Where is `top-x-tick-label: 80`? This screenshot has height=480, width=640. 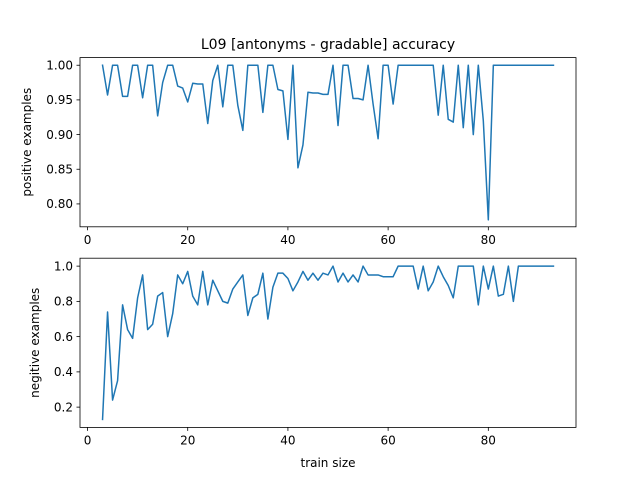
top-x-tick-label: 80 is located at coordinates (488, 240).